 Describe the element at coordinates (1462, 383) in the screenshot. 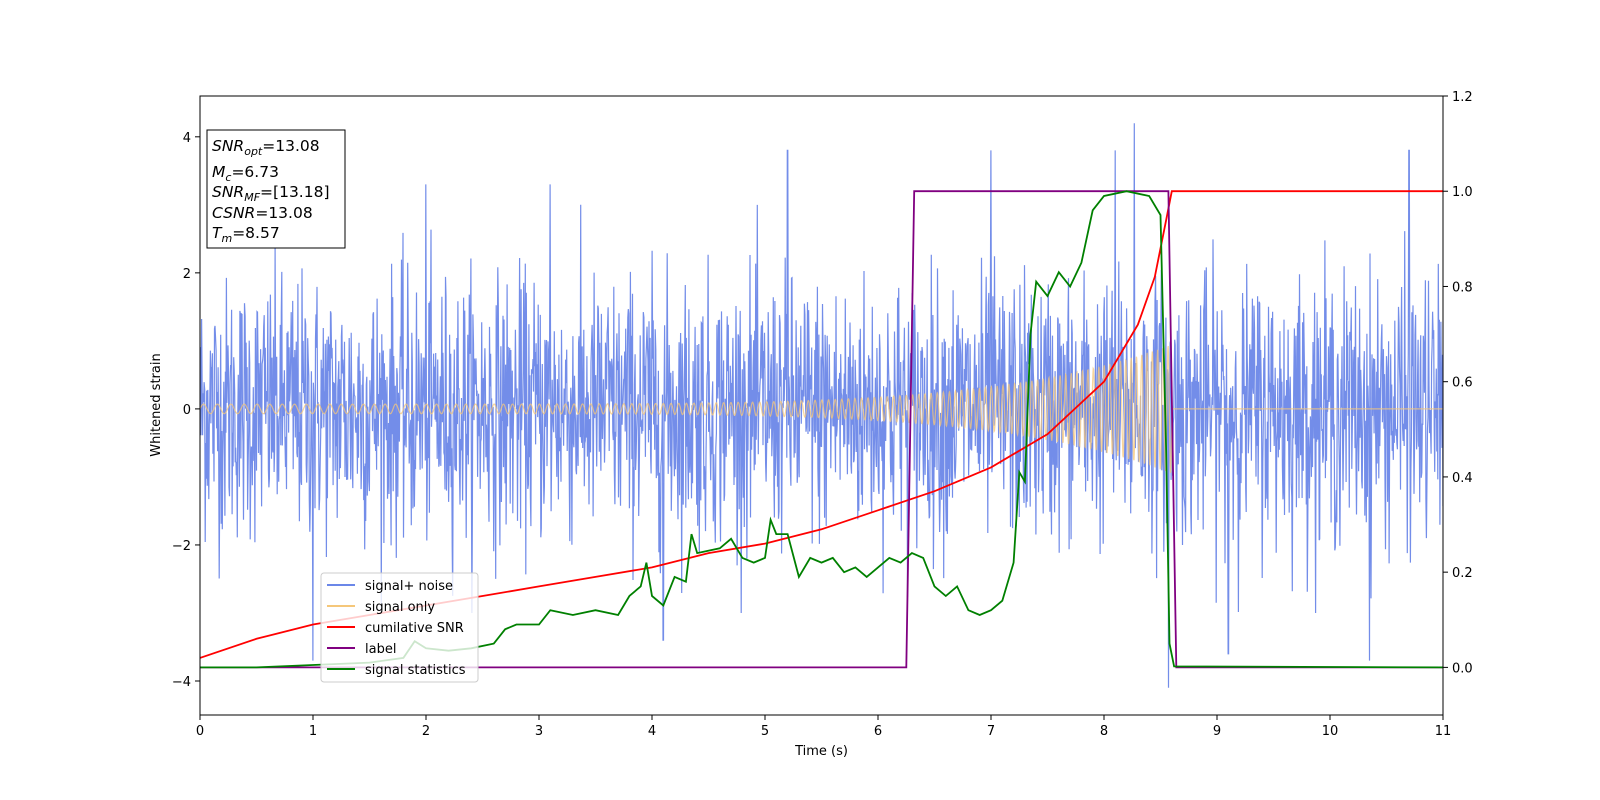

I see `y-right-tick-label: 0.6` at that location.